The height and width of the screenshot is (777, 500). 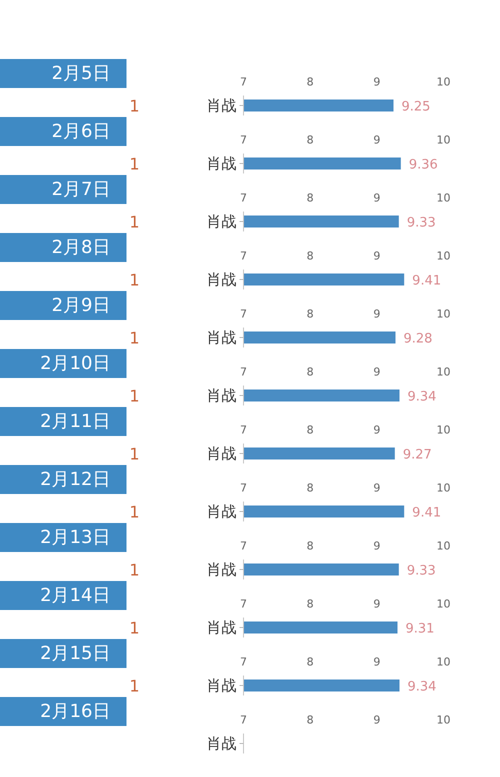 I want to click on text: 2月6日, so click(x=81, y=131).